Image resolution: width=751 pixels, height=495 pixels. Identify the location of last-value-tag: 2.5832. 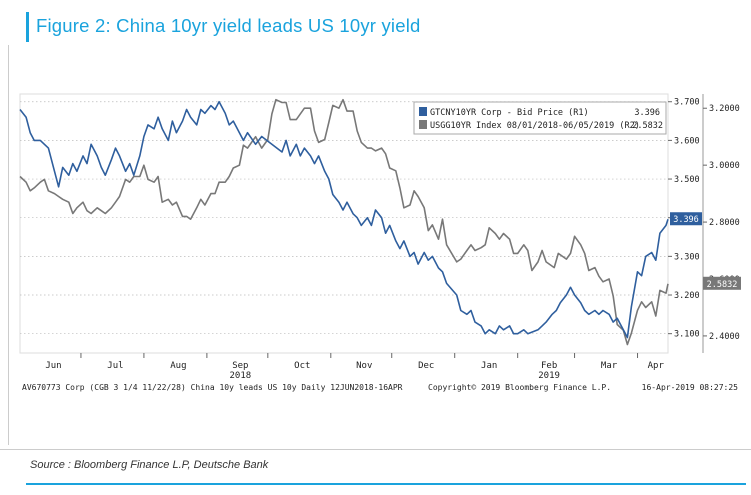
(722, 285).